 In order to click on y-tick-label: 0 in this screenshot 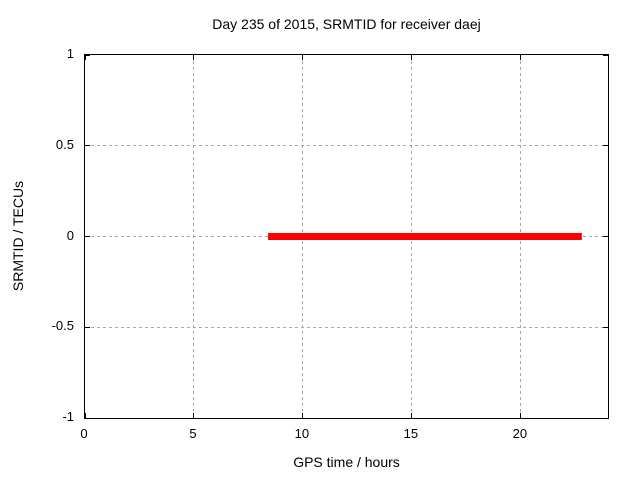, I will do `click(70, 235)`.